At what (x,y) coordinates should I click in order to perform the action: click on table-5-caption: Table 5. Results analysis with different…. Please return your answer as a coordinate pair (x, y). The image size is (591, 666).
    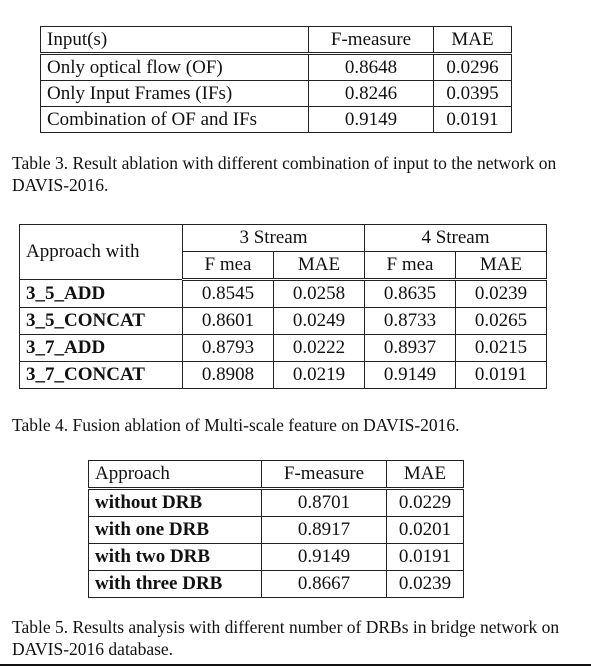
    Looking at the image, I should click on (286, 638).